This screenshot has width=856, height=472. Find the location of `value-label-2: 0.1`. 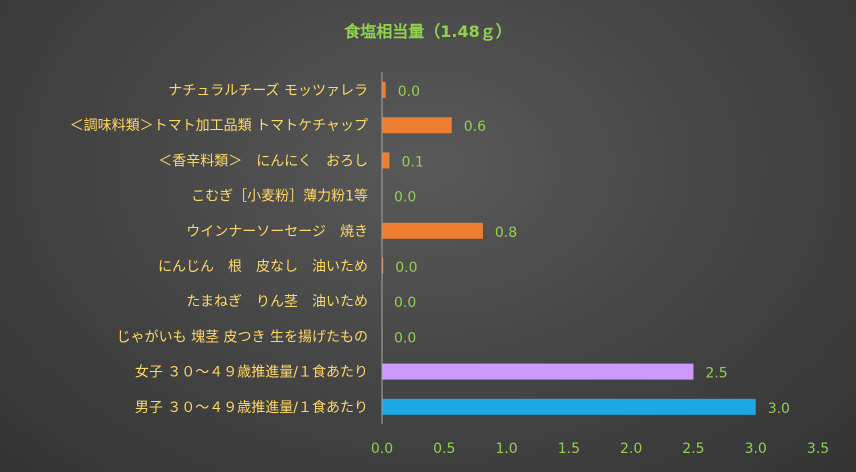

value-label-2: 0.1 is located at coordinates (412, 162).